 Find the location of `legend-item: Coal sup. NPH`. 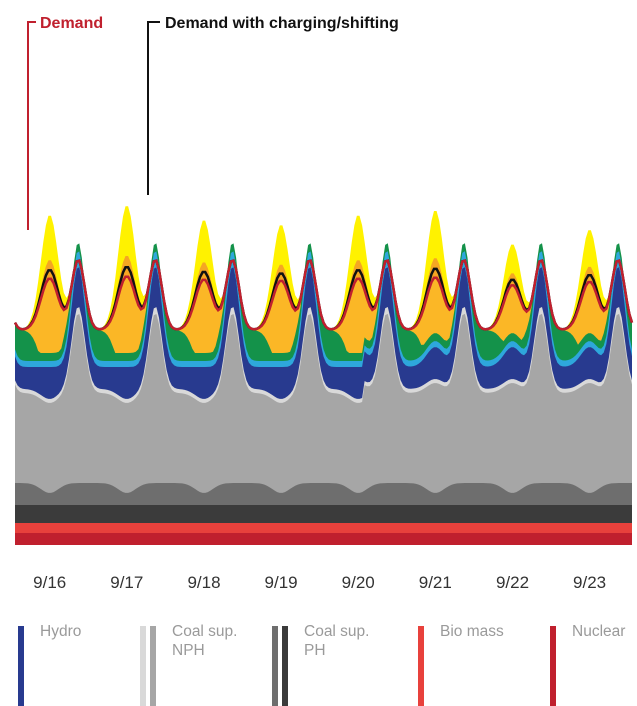

legend-item: Coal sup. NPH is located at coordinates (195, 664).